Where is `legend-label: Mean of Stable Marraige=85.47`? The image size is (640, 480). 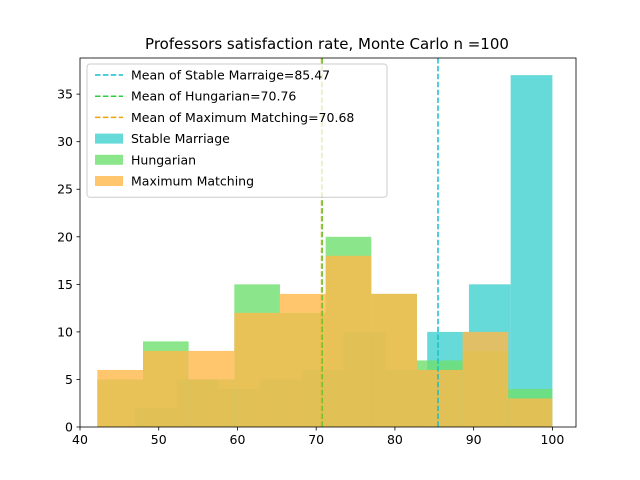
legend-label: Mean of Stable Marraige=85.47 is located at coordinates (230, 75).